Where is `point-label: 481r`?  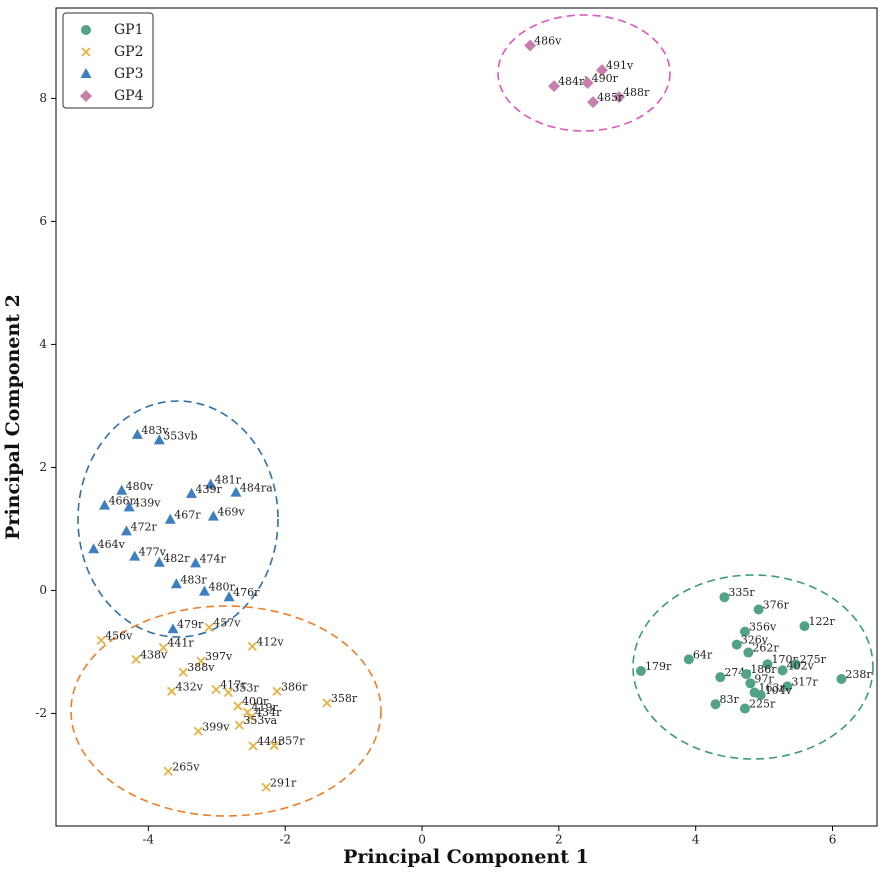 point-label: 481r is located at coordinates (228, 480).